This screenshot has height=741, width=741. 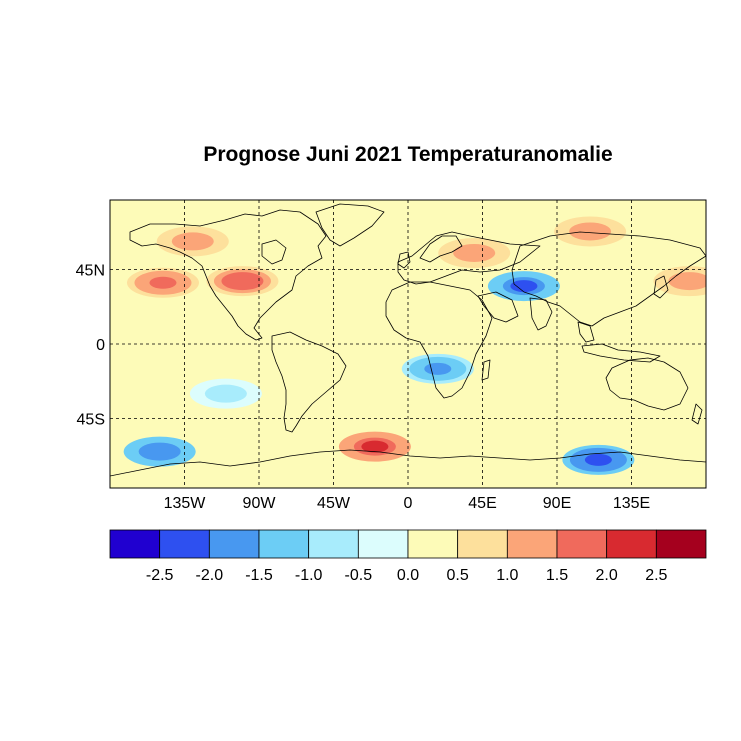 I want to click on coast-africa, so click(x=439, y=340).